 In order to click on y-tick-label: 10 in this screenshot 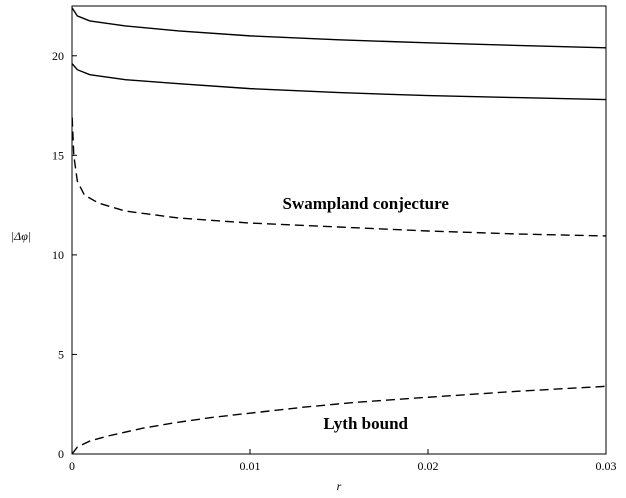, I will do `click(58, 255)`.